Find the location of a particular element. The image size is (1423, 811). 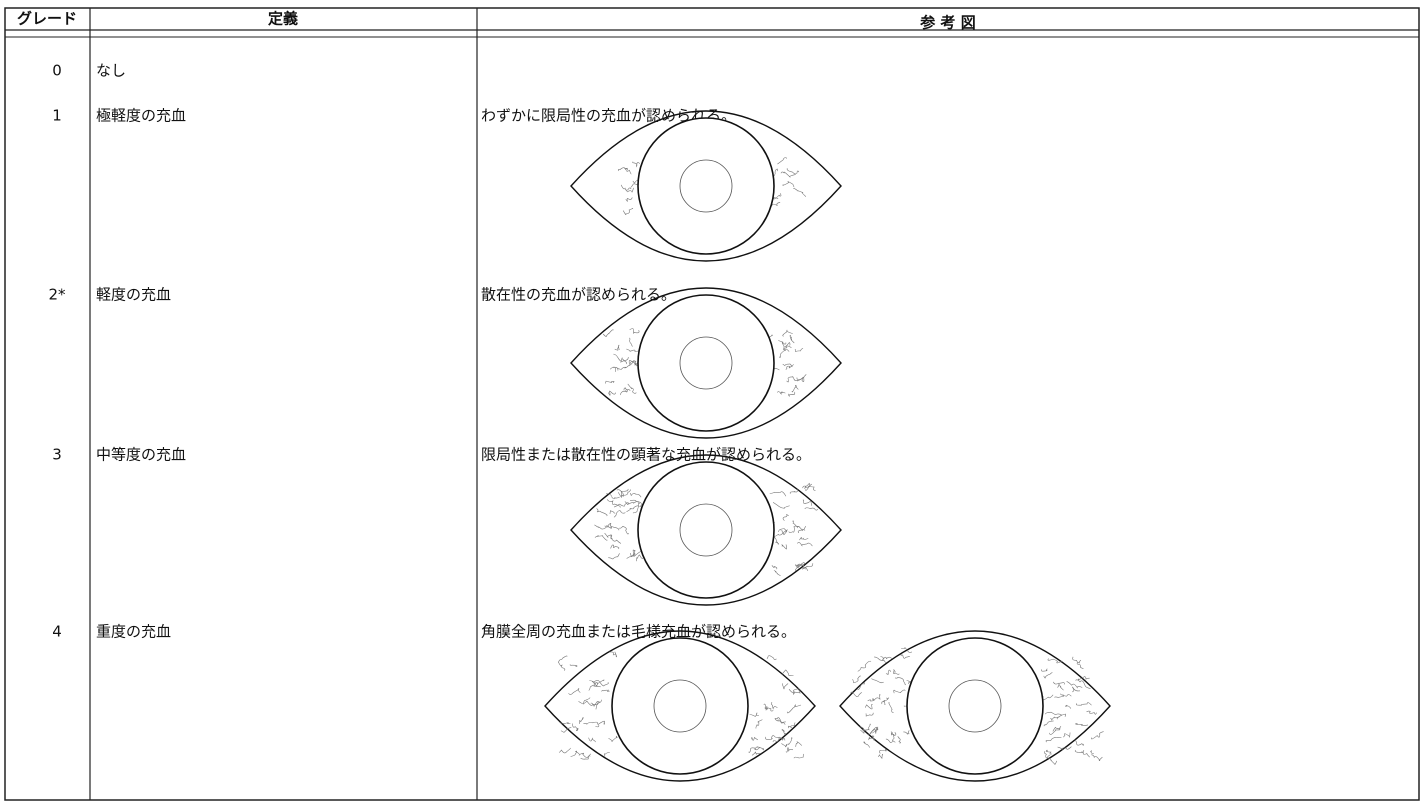

eye-illustration is located at coordinates (706, 363).